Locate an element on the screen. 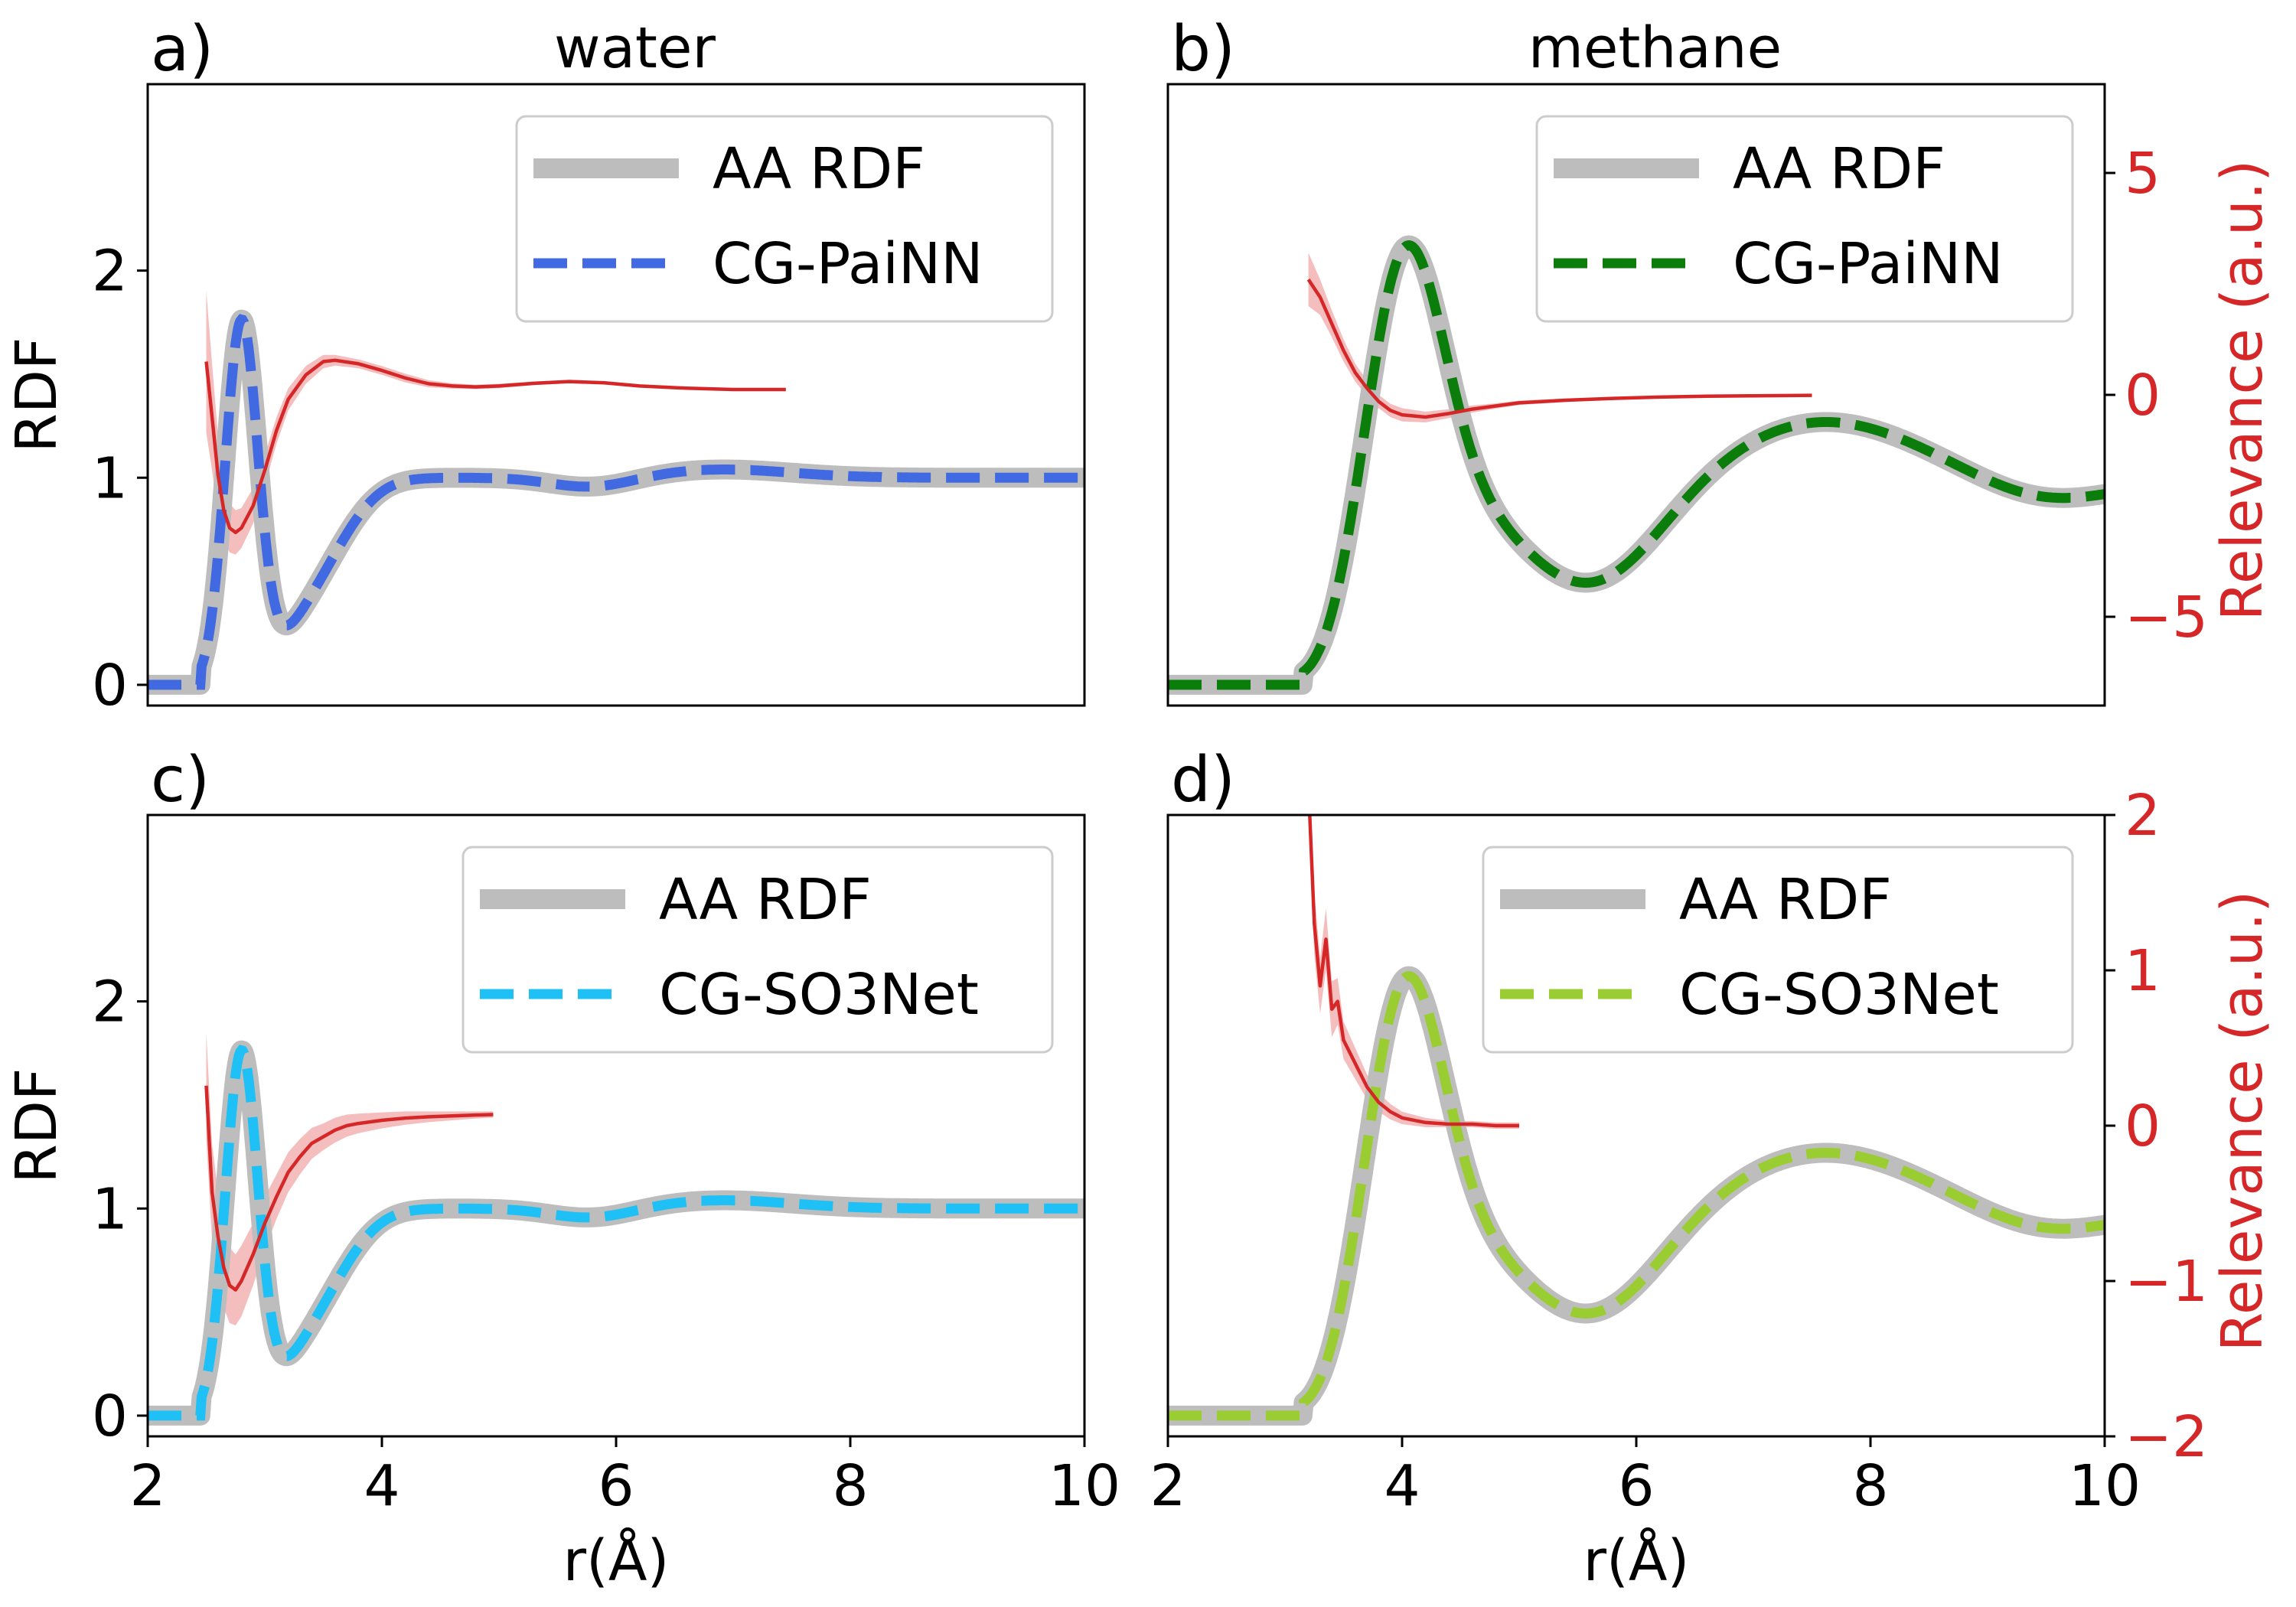 The image size is (2296, 1607). cg-rdf-line-d is located at coordinates (1636, 1196).